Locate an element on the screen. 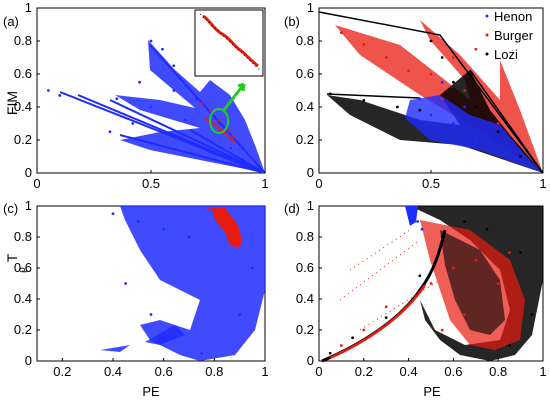 This screenshot has height=404, width=550. y-tick-label: 0 is located at coordinates (28, 360).